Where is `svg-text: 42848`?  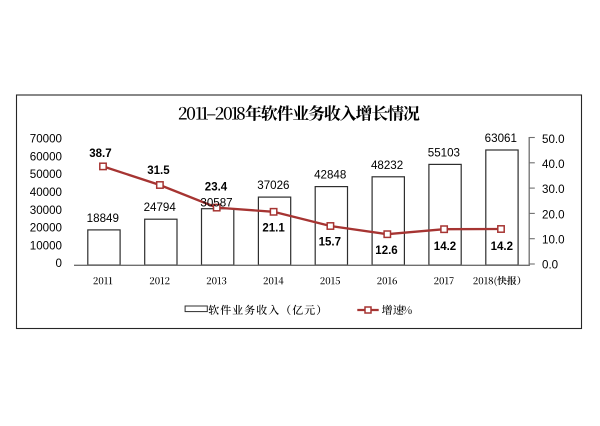 svg-text: 42848 is located at coordinates (330, 175).